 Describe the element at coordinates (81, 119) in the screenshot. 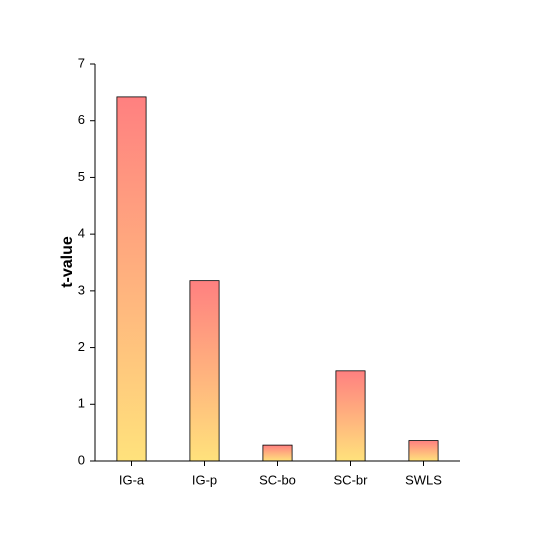

I see `y-tick-label: 6` at that location.